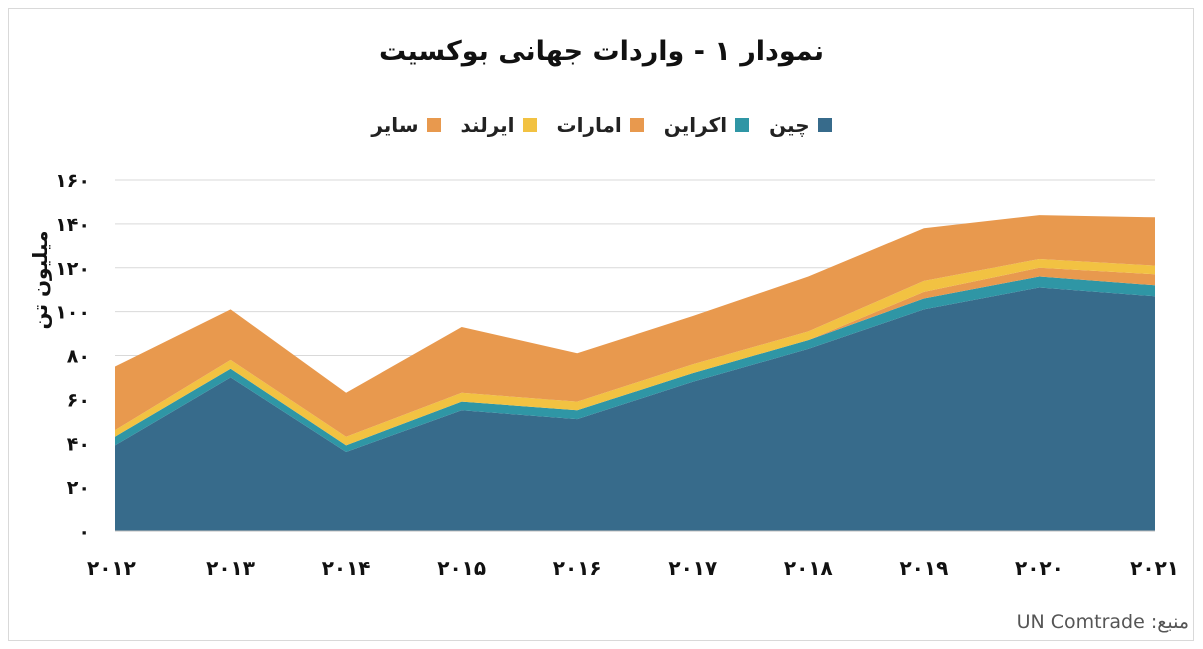  What do you see at coordinates (72, 181) in the screenshot?
I see `y-tick-label: ۱۶۰` at bounding box center [72, 181].